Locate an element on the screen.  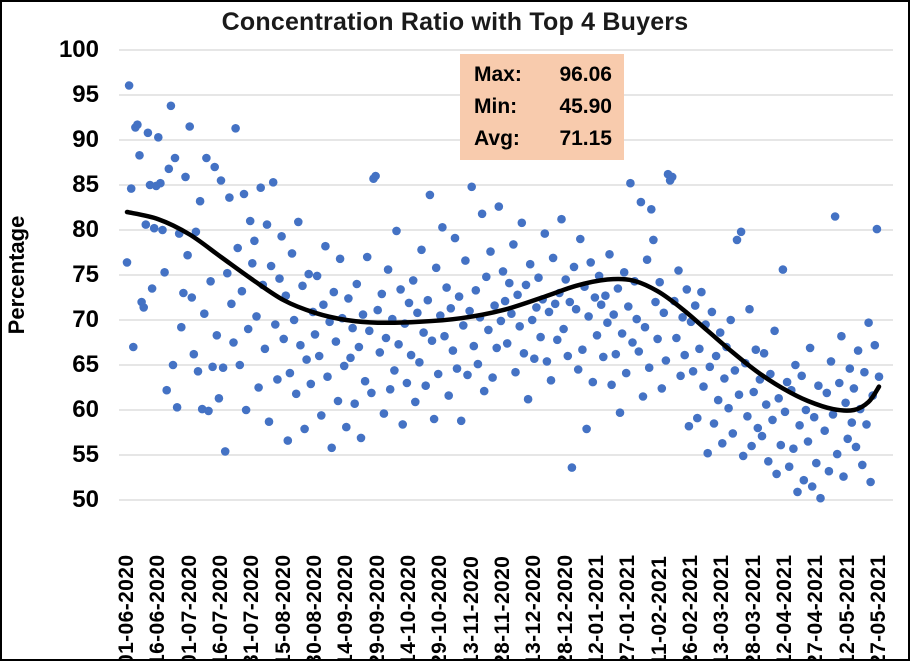
x-tick-label: 14-09-2020 is located at coordinates (346, 607).